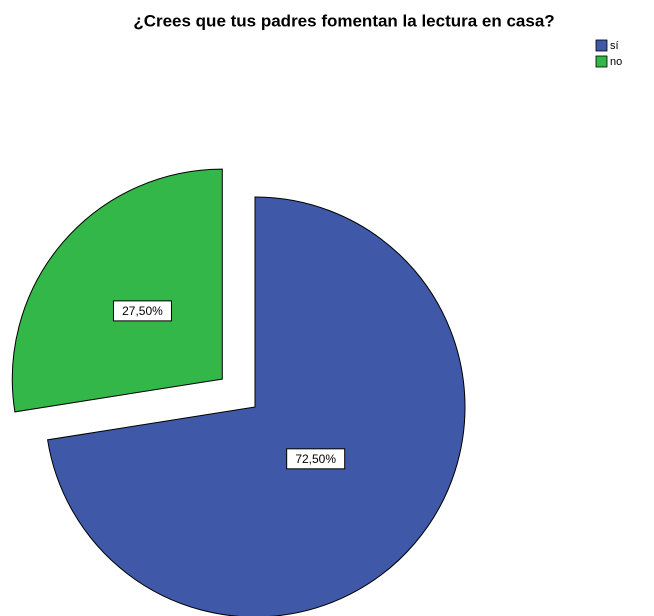  I want to click on data-label: 72,50%, so click(315, 459).